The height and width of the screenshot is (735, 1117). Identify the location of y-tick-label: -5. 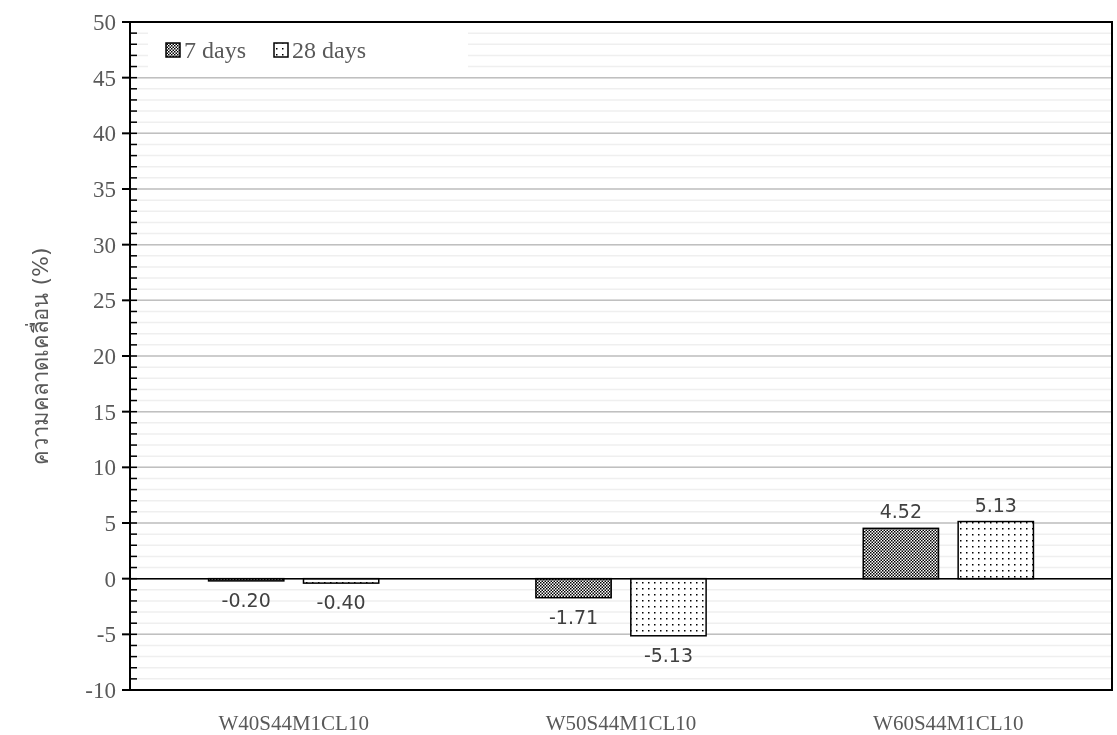
(106, 635).